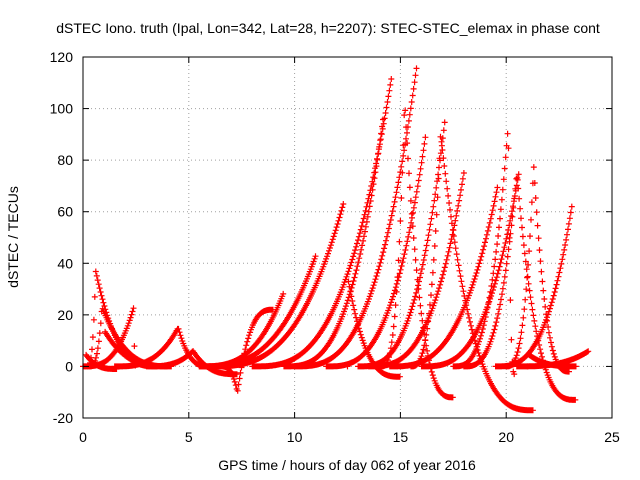 This screenshot has width=640, height=480. I want to click on y-tick-label: 100, so click(62, 109).